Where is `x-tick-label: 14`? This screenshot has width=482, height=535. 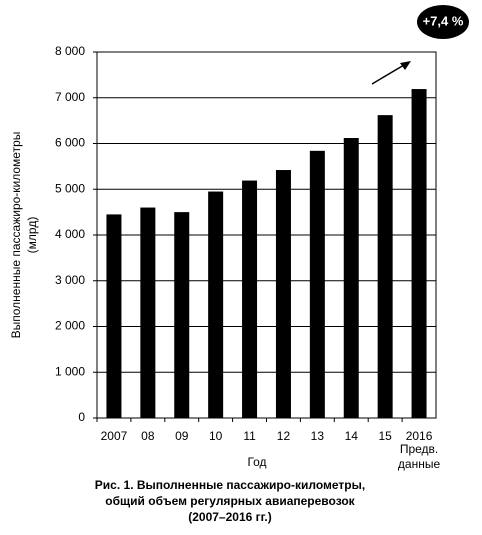
x-tick-label: 14 is located at coordinates (352, 436).